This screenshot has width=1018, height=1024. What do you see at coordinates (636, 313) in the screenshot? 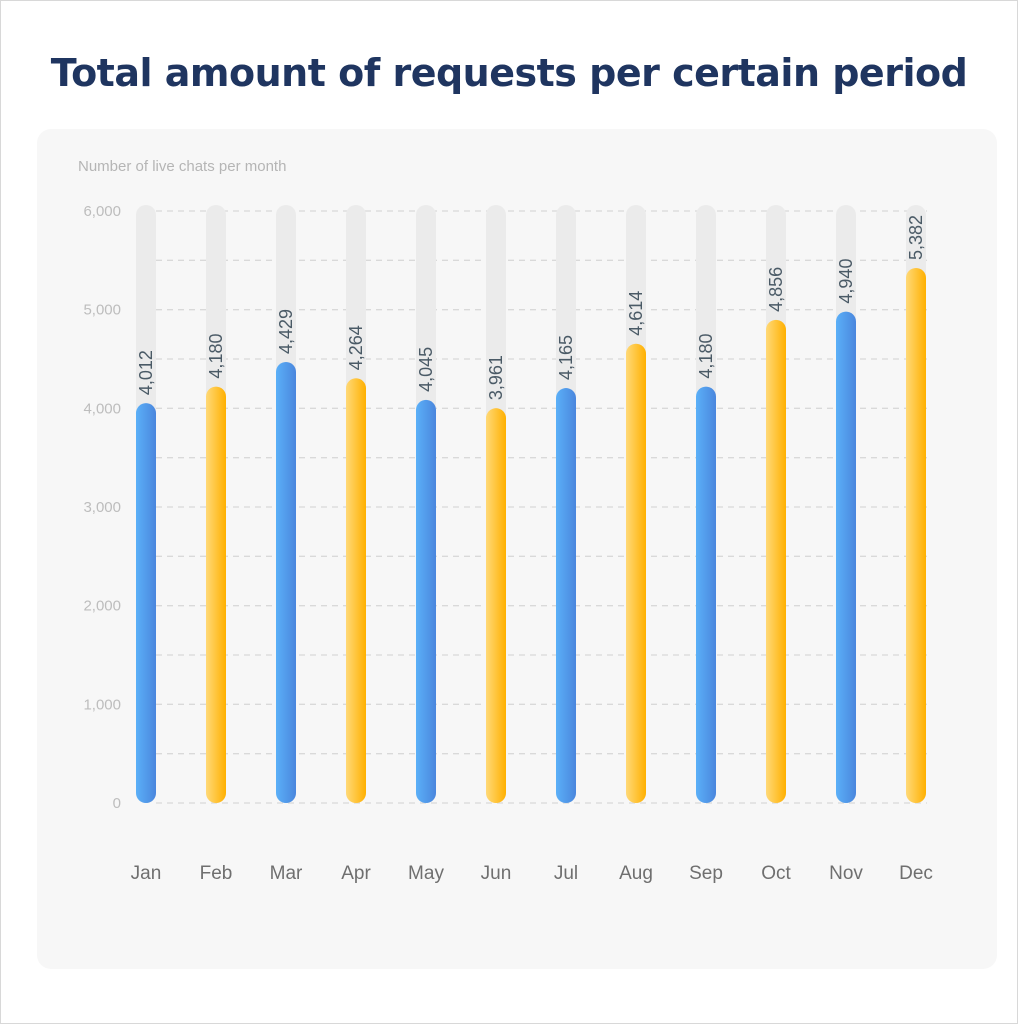
I see `data-label: 4,614` at bounding box center [636, 313].